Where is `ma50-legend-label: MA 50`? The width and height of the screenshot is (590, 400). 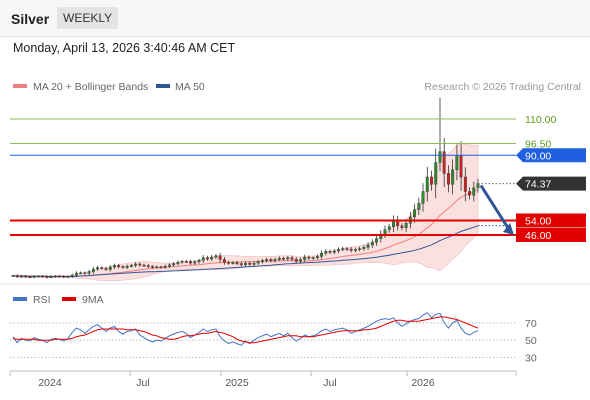 ma50-legend-label: MA 50 is located at coordinates (190, 87).